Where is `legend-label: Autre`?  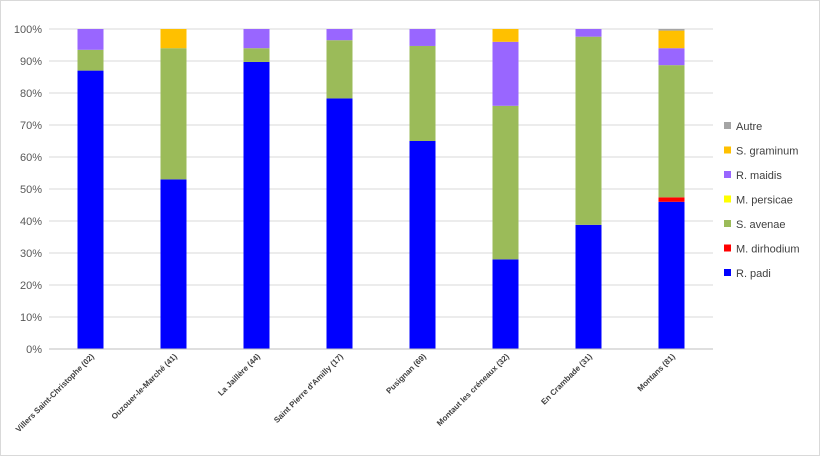 legend-label: Autre is located at coordinates (749, 127).